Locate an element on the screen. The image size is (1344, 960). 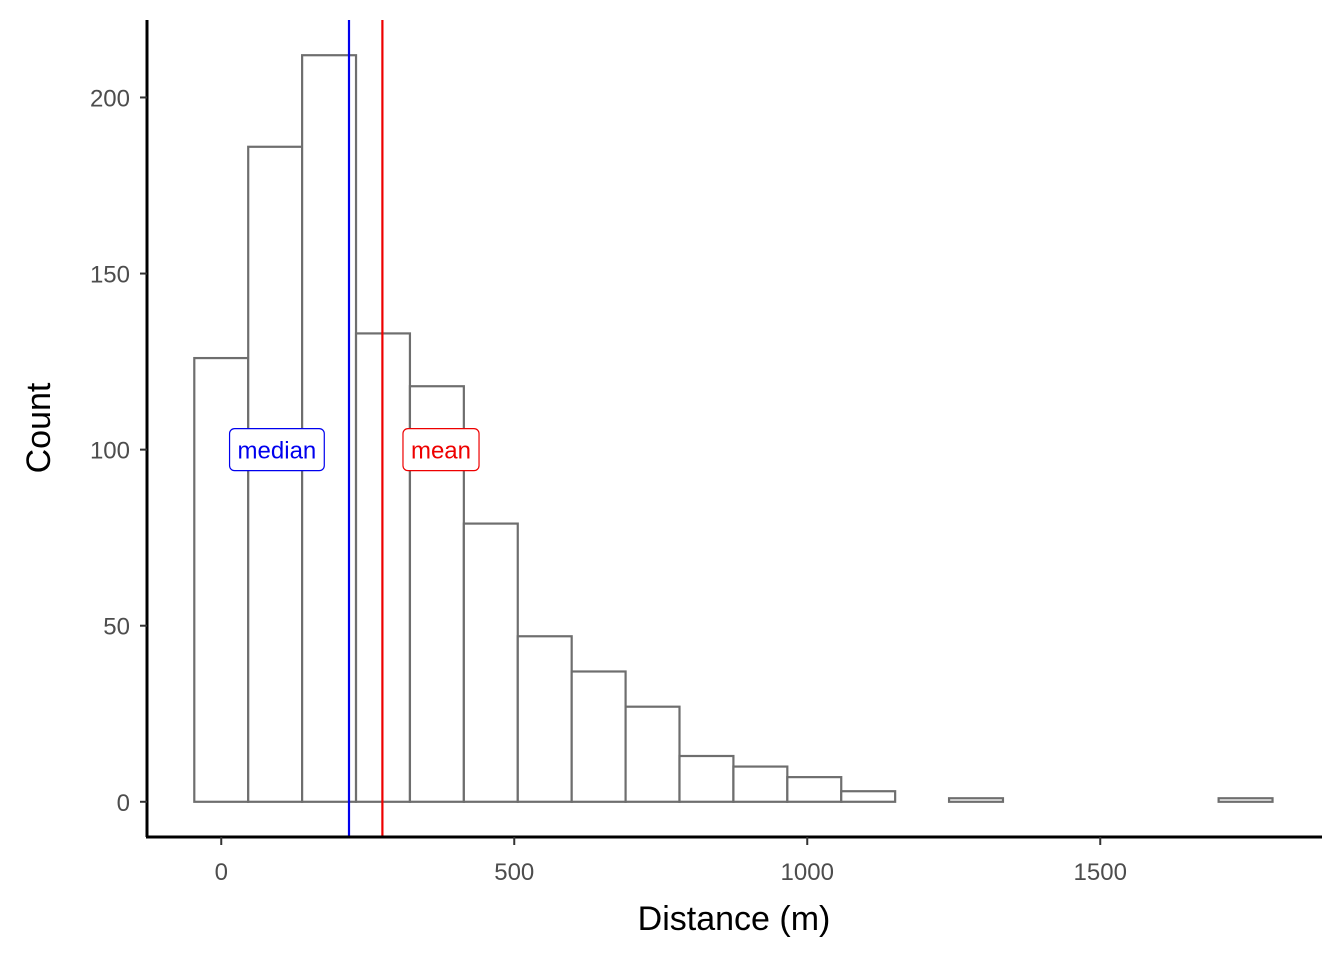
median-label: median is located at coordinates (276, 450).